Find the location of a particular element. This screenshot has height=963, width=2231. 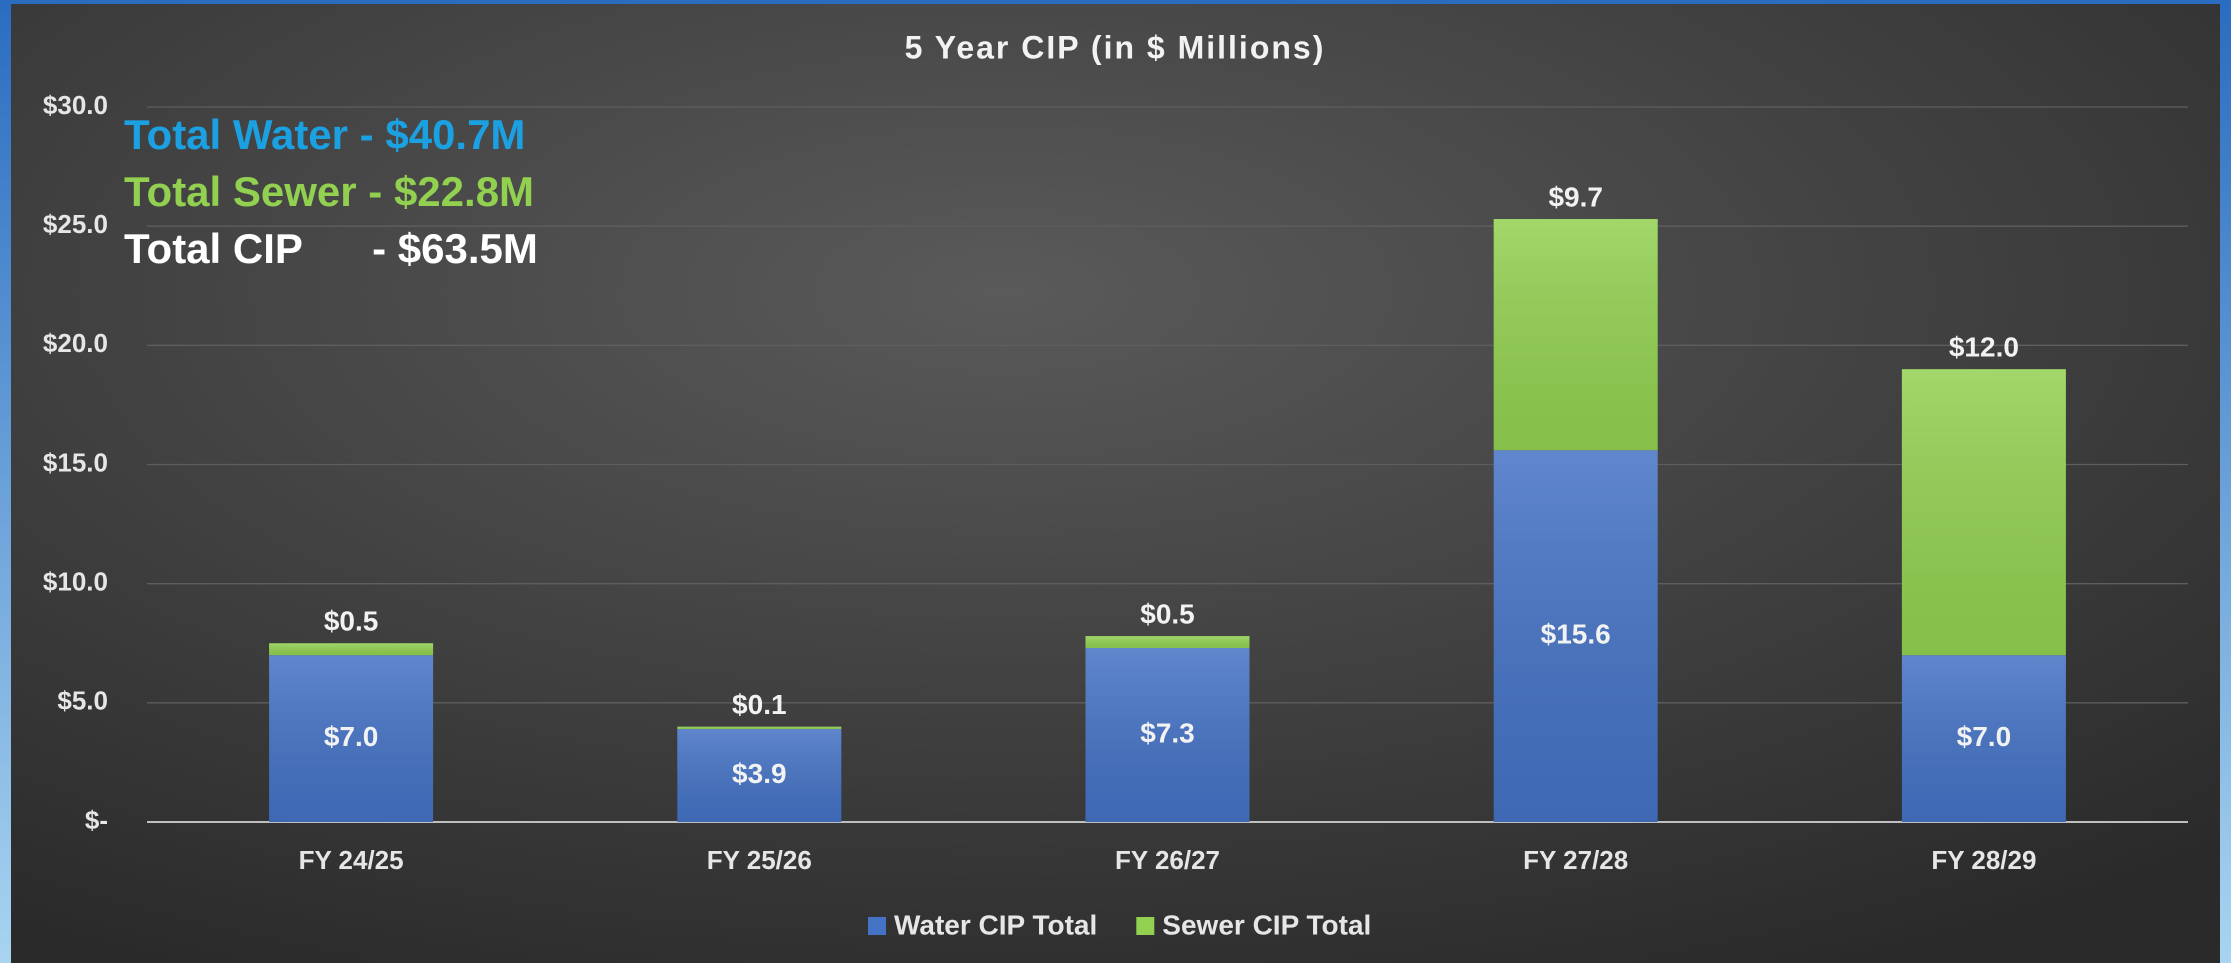

y-tick-label: $10.0 is located at coordinates (75, 582).